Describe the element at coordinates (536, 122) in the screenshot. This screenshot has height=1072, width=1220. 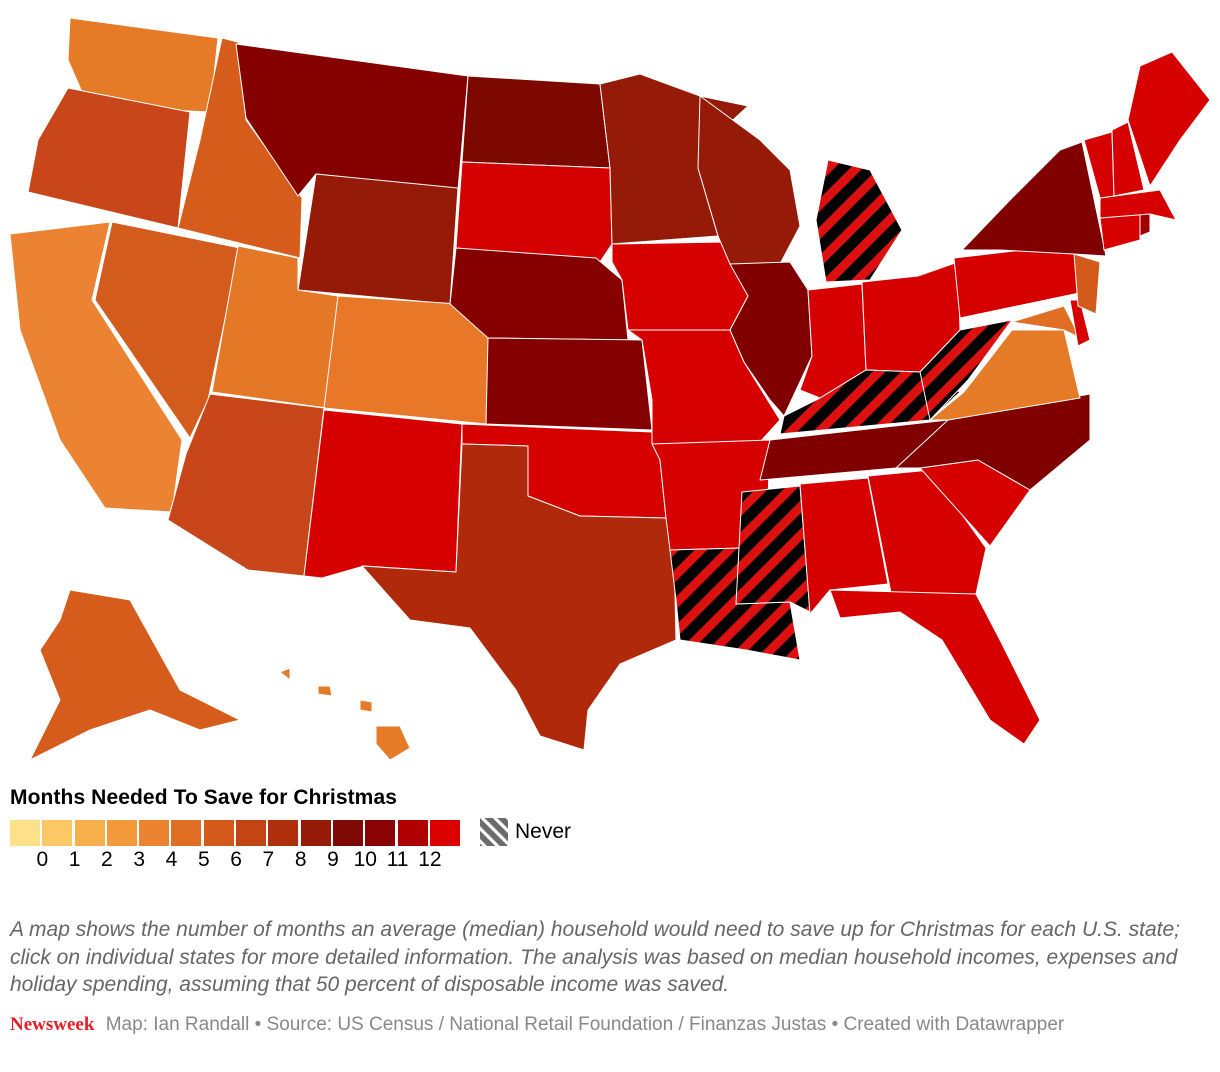
I see `state-north-dakota` at that location.